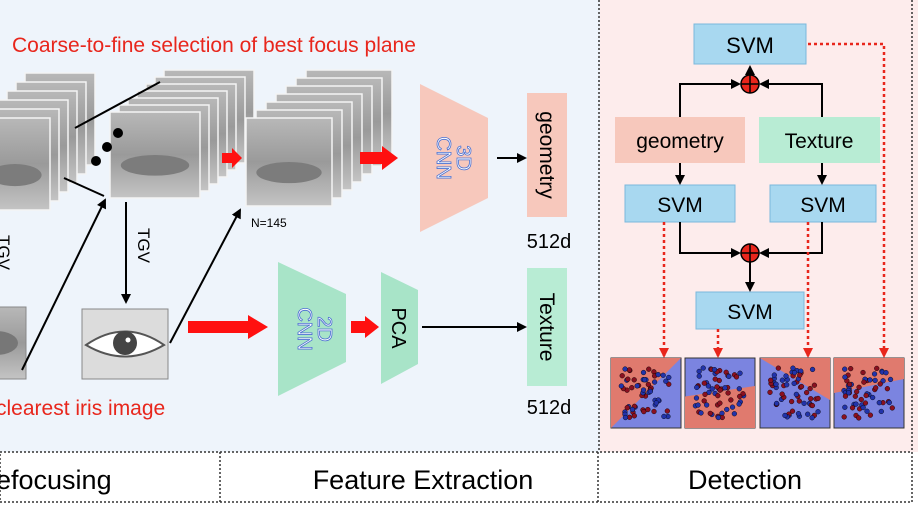 This screenshot has width=918, height=522. What do you see at coordinates (289, 173) in the screenshot?
I see `stack-selected-eye` at bounding box center [289, 173].